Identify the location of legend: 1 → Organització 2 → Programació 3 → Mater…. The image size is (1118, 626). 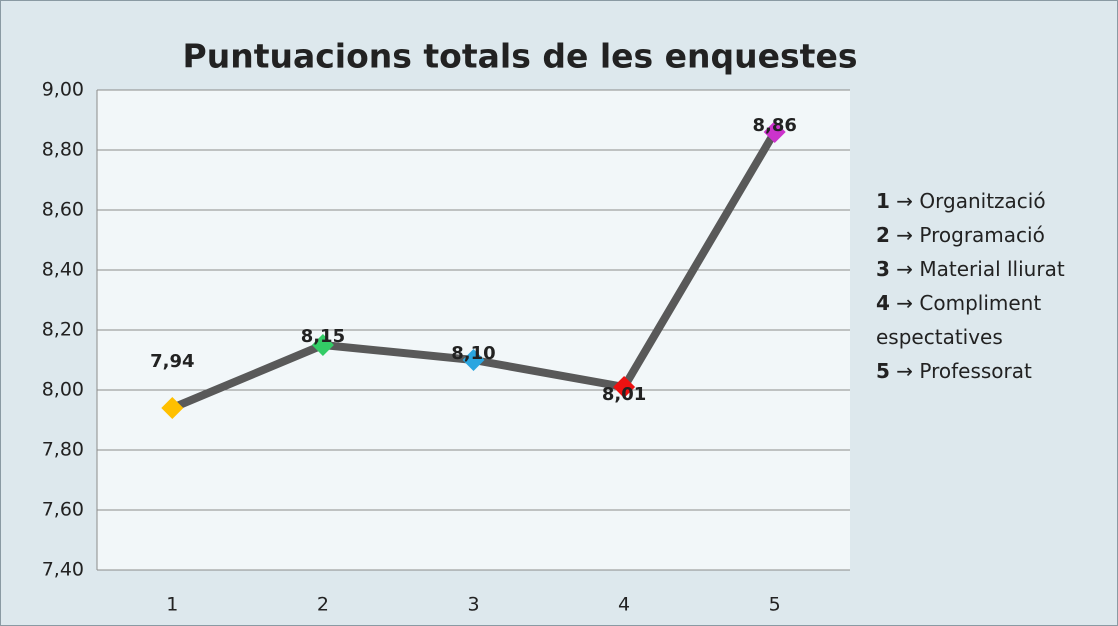
(988, 286).